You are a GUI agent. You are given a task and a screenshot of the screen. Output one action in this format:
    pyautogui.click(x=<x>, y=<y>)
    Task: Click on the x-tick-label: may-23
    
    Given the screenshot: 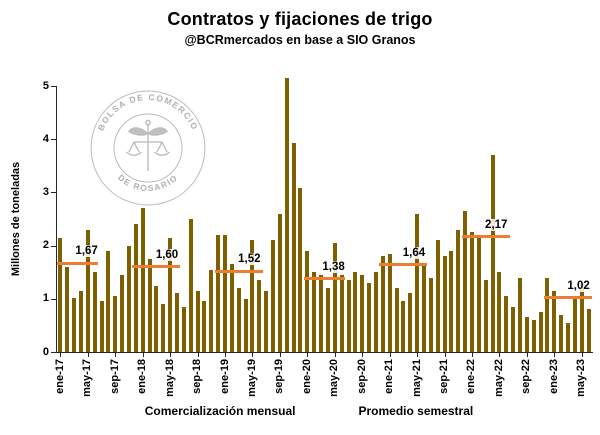 What is the action you would take?
    pyautogui.click(x=581, y=378)
    